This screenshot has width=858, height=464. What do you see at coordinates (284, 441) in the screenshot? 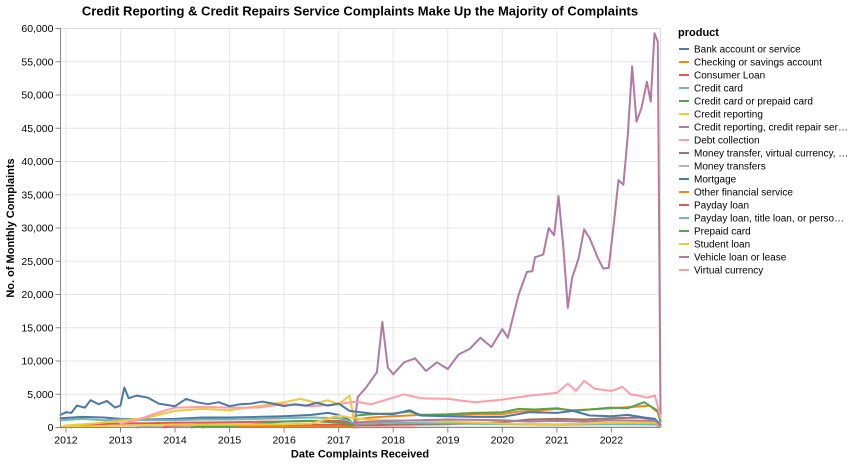
I see `x-tick-label: 2016` at bounding box center [284, 441].